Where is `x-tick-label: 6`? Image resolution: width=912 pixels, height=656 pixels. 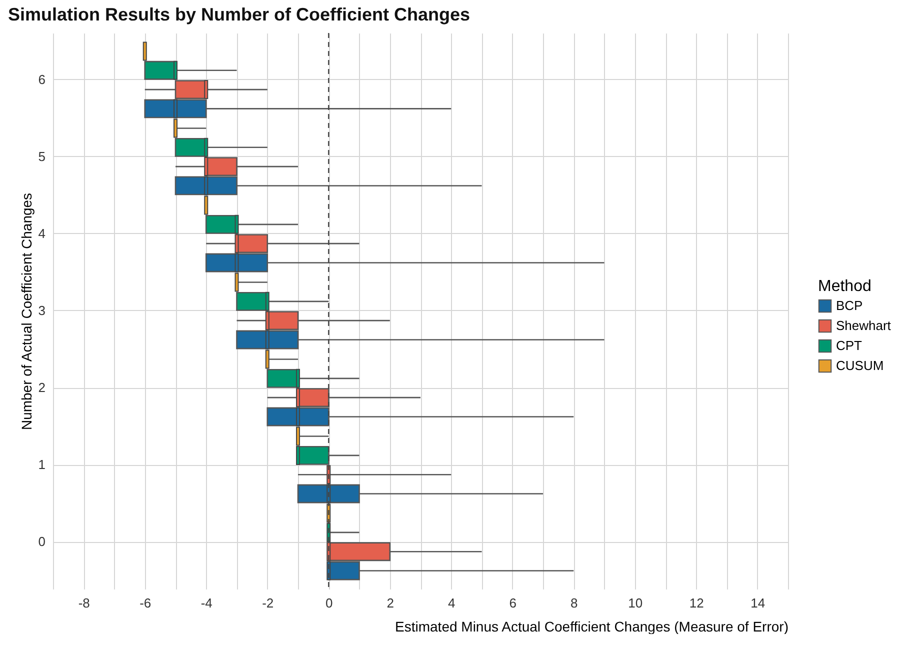 x-tick-label: 6 is located at coordinates (512, 603).